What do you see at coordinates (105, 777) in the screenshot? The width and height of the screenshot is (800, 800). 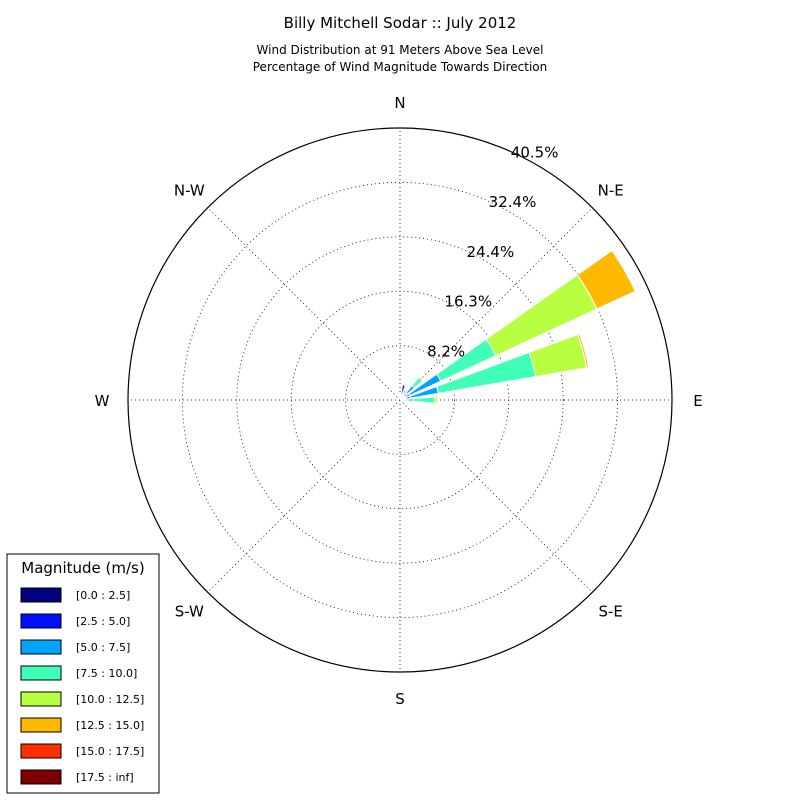 I see `legend-label: [17.5 : inf]` at bounding box center [105, 777].